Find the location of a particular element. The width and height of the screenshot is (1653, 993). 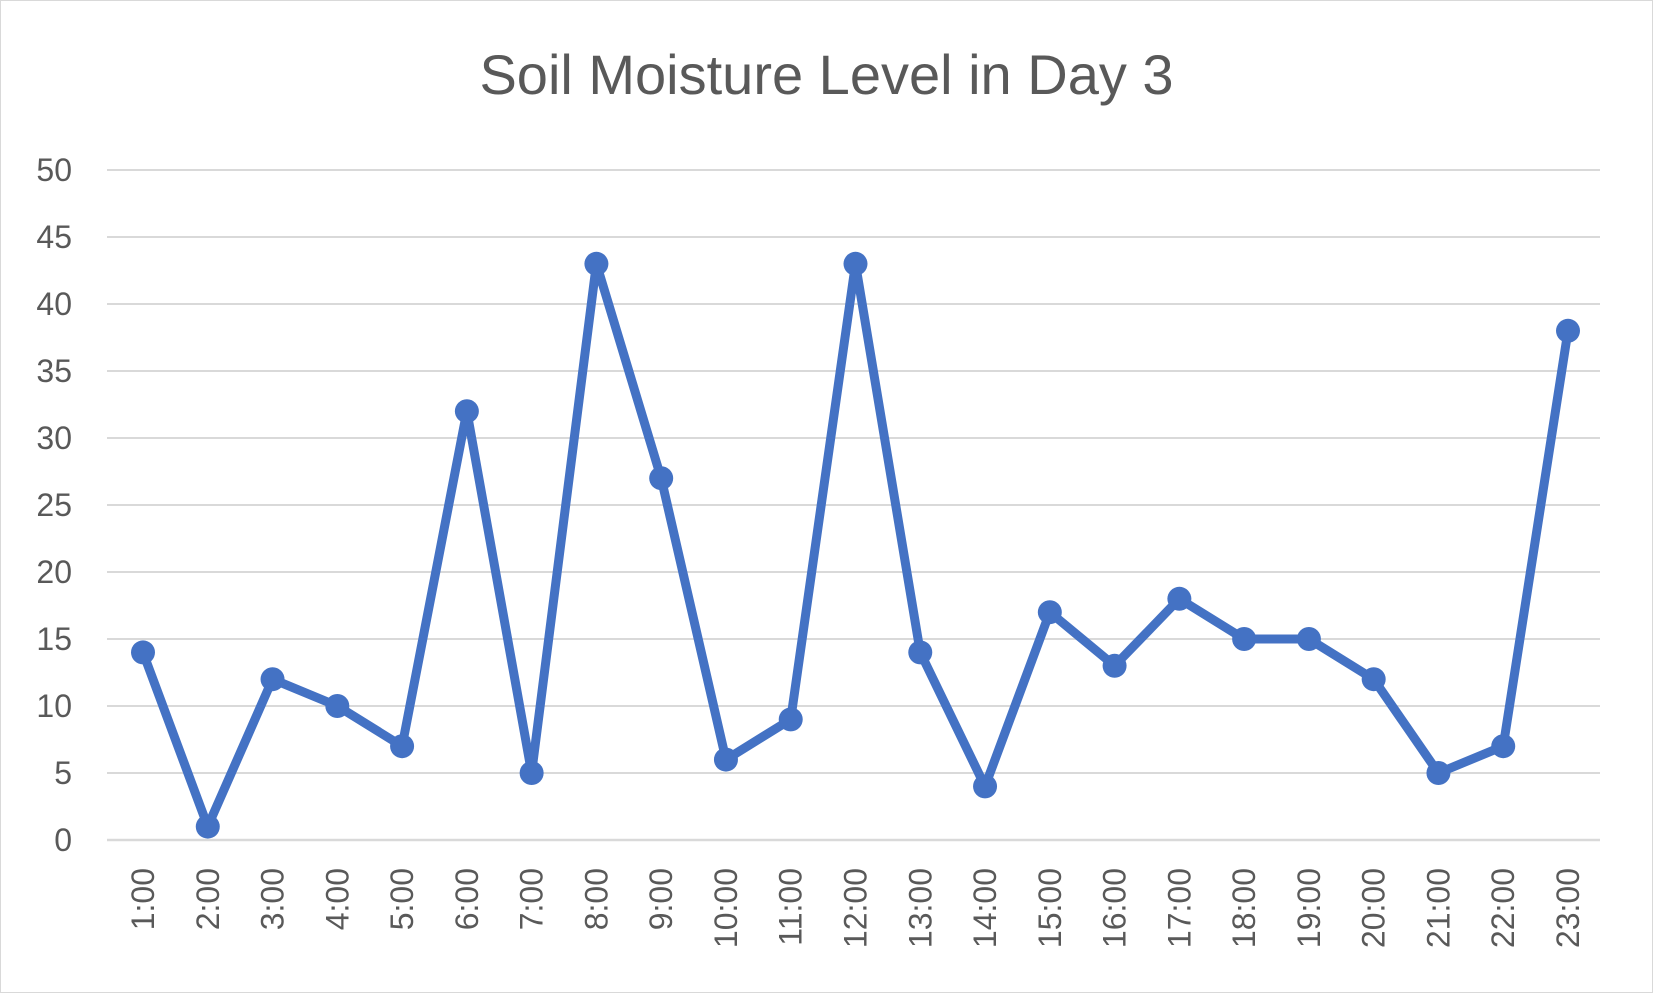

x-tick-label: 5:00 is located at coordinates (402, 899).